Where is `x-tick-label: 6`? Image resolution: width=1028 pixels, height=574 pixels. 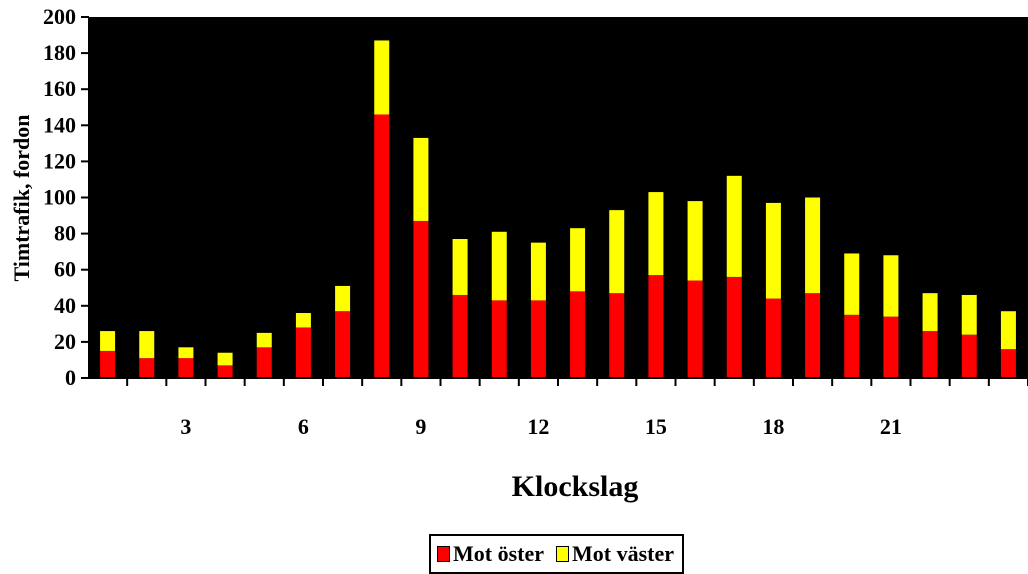 x-tick-label: 6 is located at coordinates (303, 426).